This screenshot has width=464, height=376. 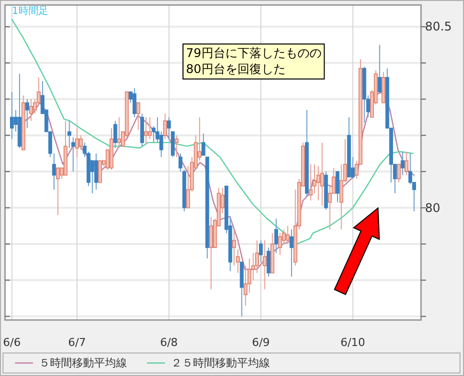 I want to click on x-tick-label: 6/7, so click(x=77, y=342).